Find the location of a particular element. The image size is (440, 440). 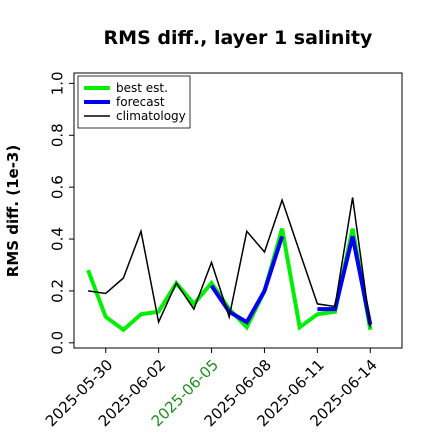

y-axis-label: RMS diff. (1e-3) is located at coordinates (13, 211).